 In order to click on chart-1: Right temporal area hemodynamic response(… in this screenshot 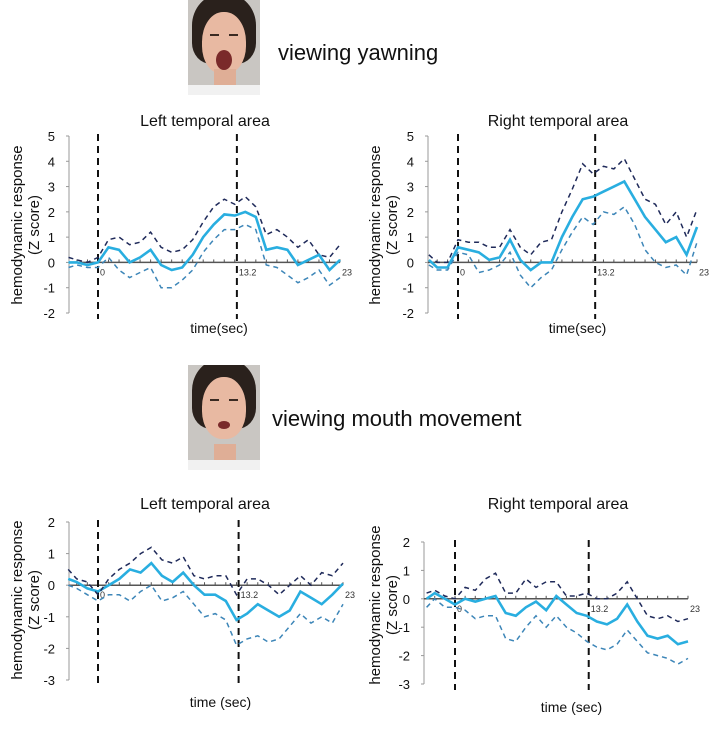, I will do `click(538, 224)`.